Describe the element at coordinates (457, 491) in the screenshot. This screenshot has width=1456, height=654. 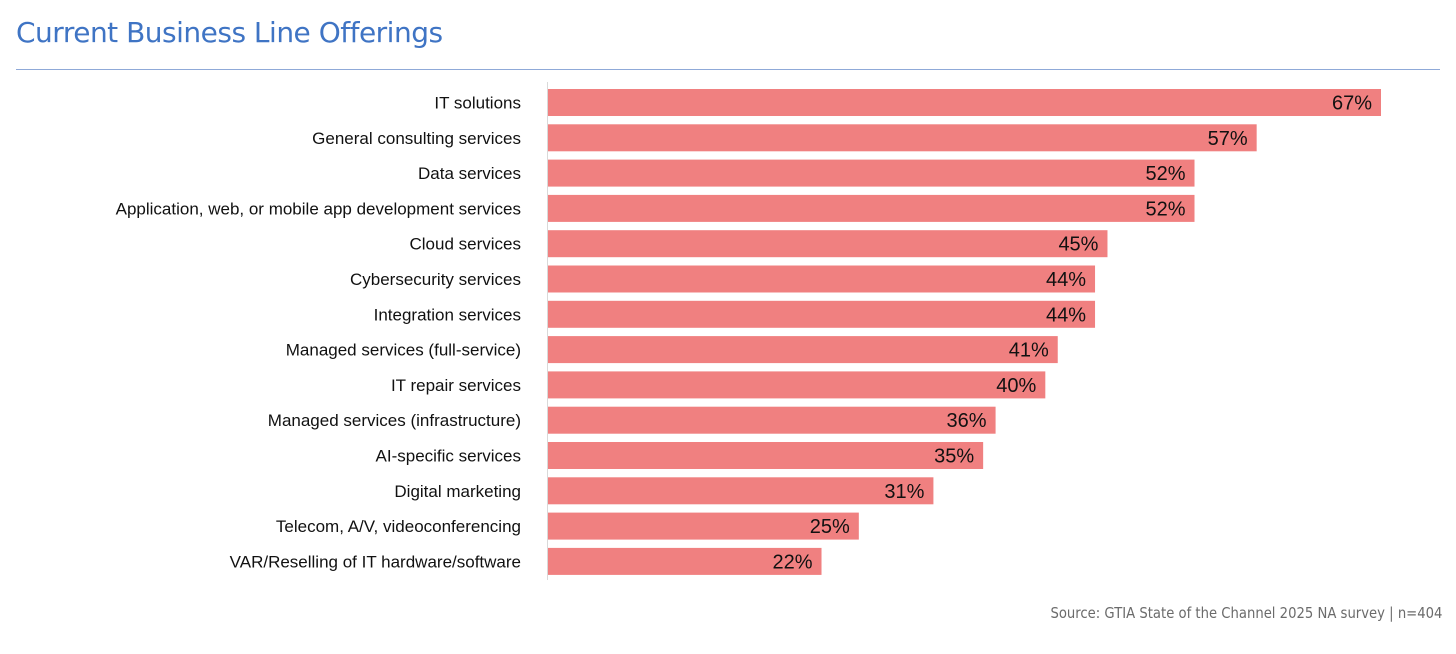
I see `category-label: Digital marketing` at that location.